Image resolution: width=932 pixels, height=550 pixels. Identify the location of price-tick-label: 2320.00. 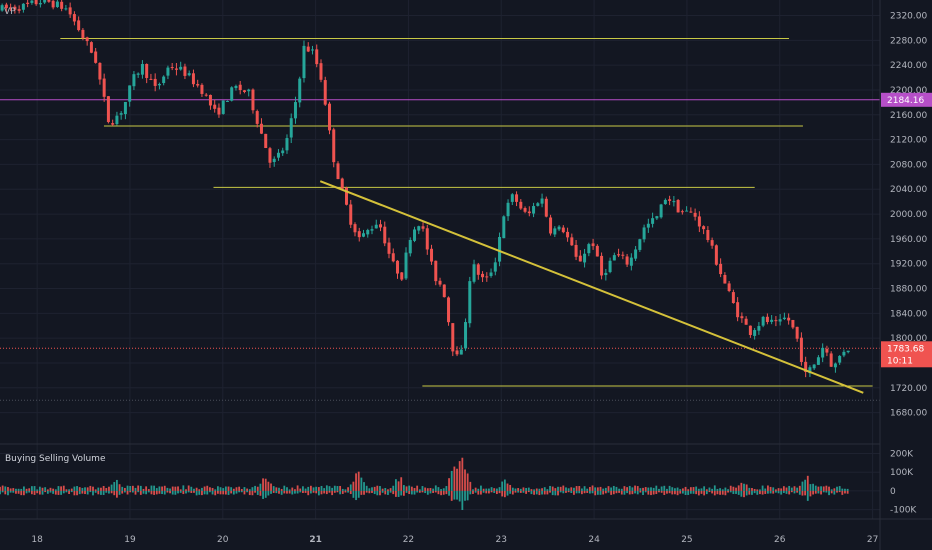
(908, 17).